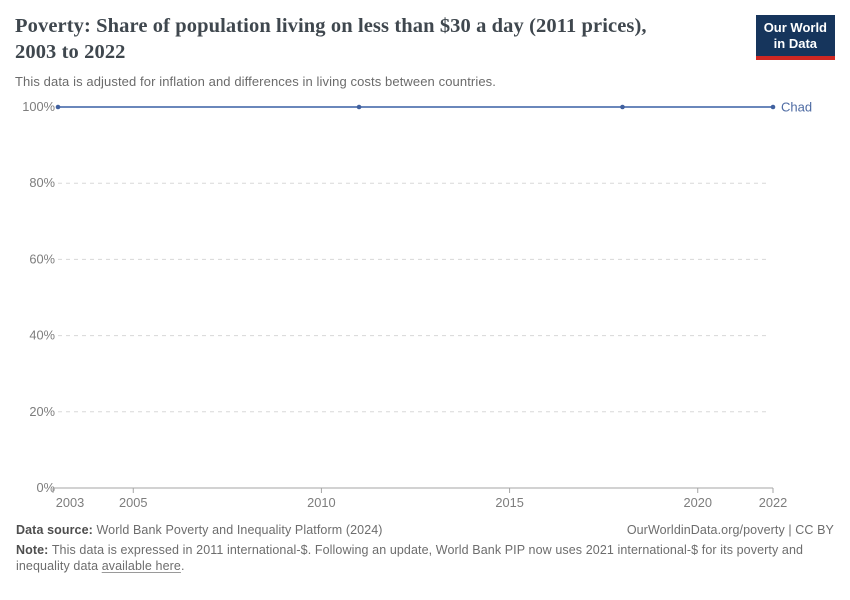  Describe the element at coordinates (42, 258) in the screenshot. I see `y-tick-label: 60%` at that location.